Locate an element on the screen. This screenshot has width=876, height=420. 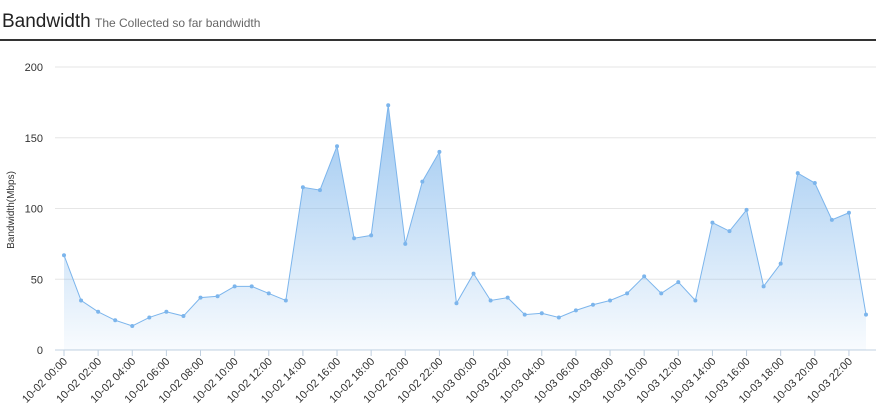
y-tick-label: 150 is located at coordinates (34, 139).